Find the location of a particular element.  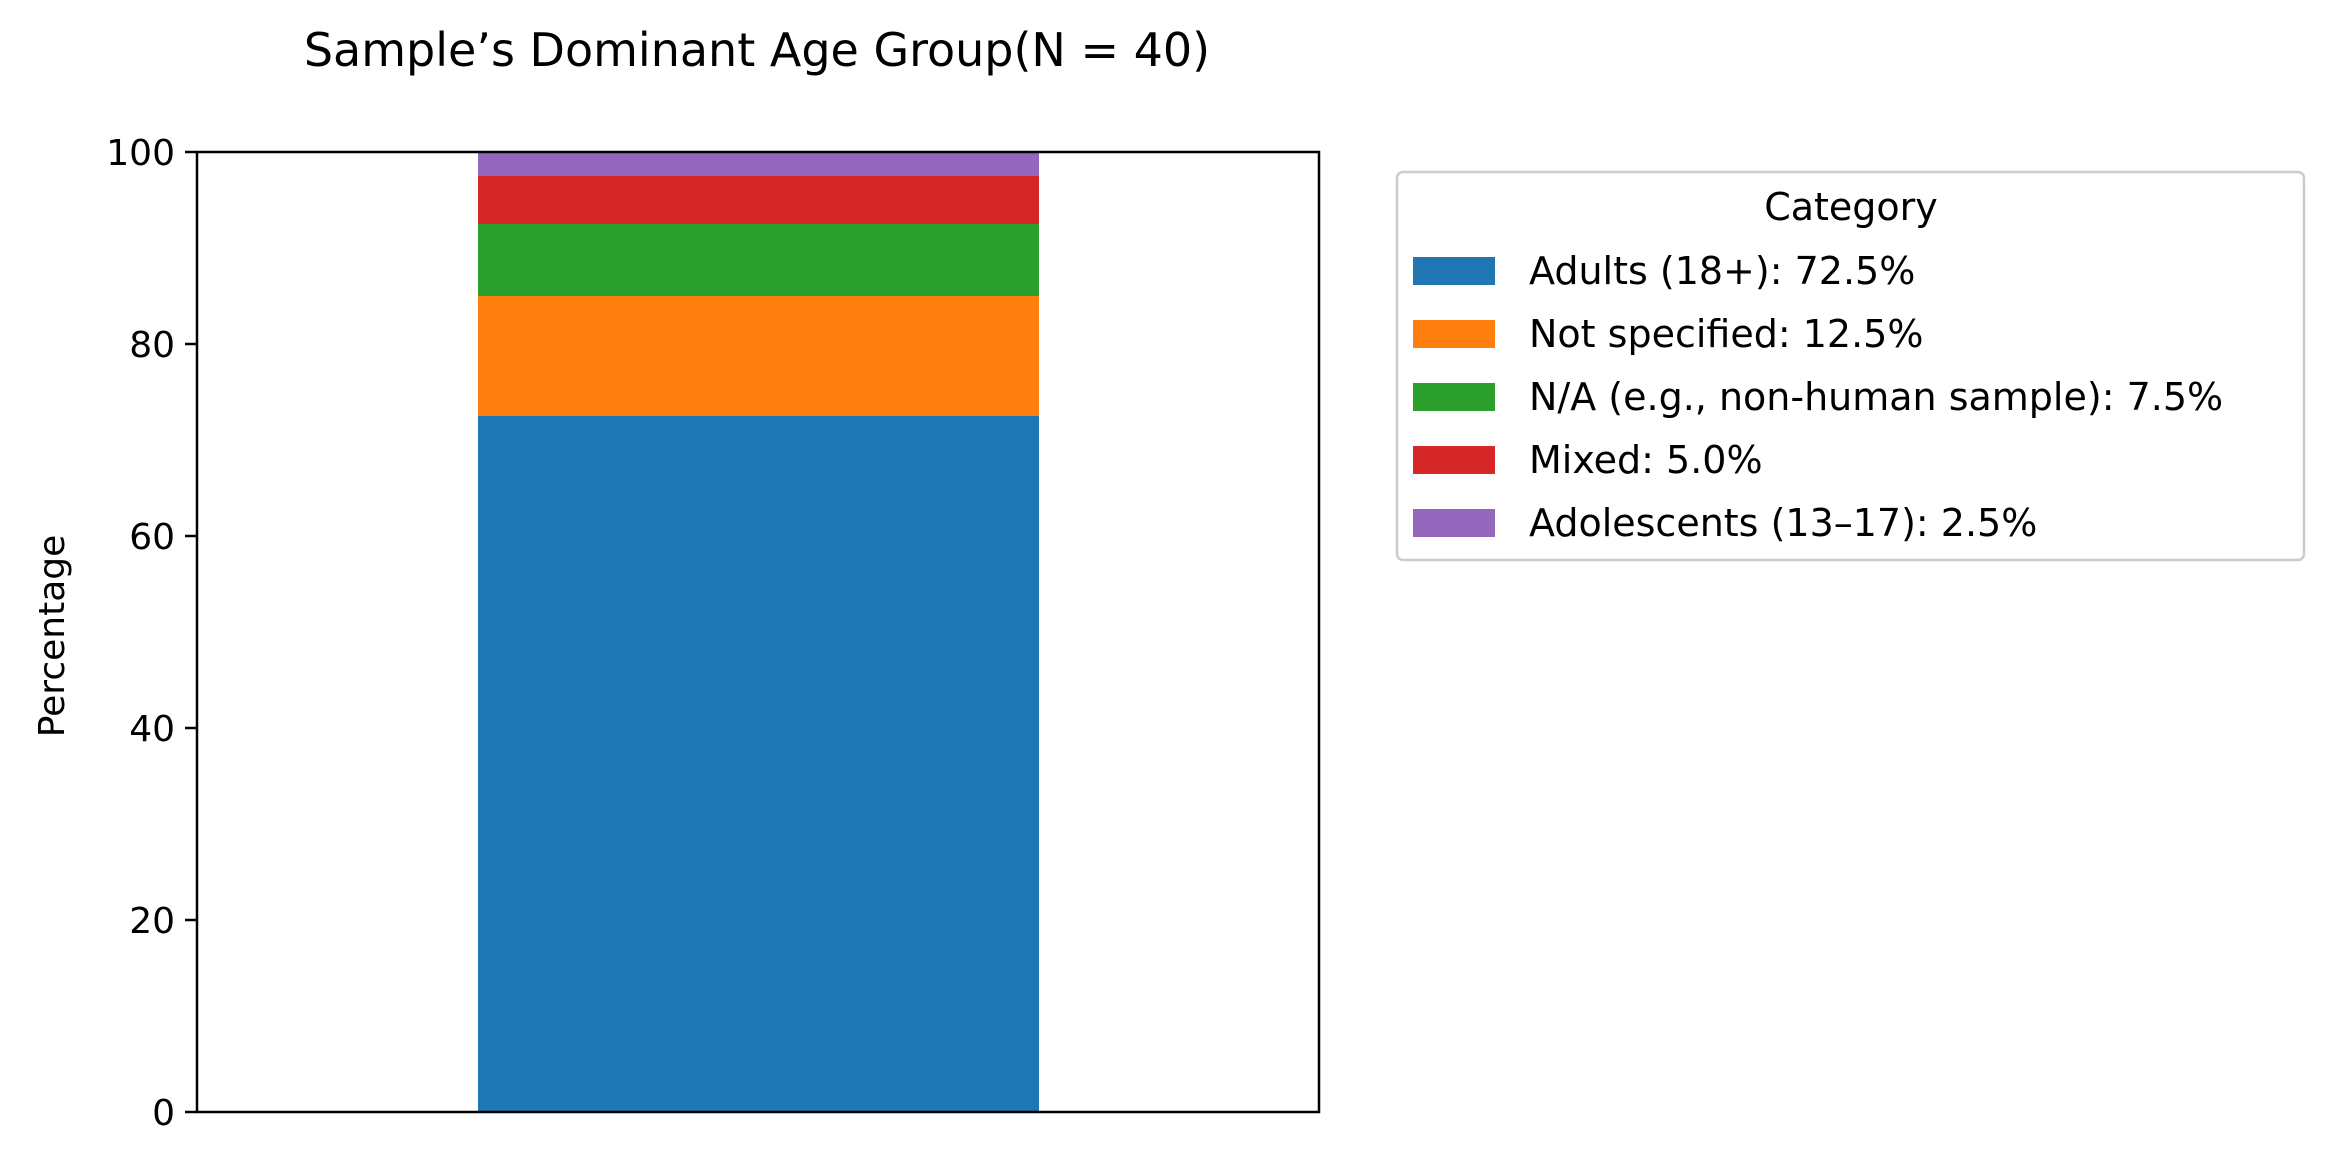

legend-label-4: Adolescents (13–17): 2.5% is located at coordinates (1783, 523).